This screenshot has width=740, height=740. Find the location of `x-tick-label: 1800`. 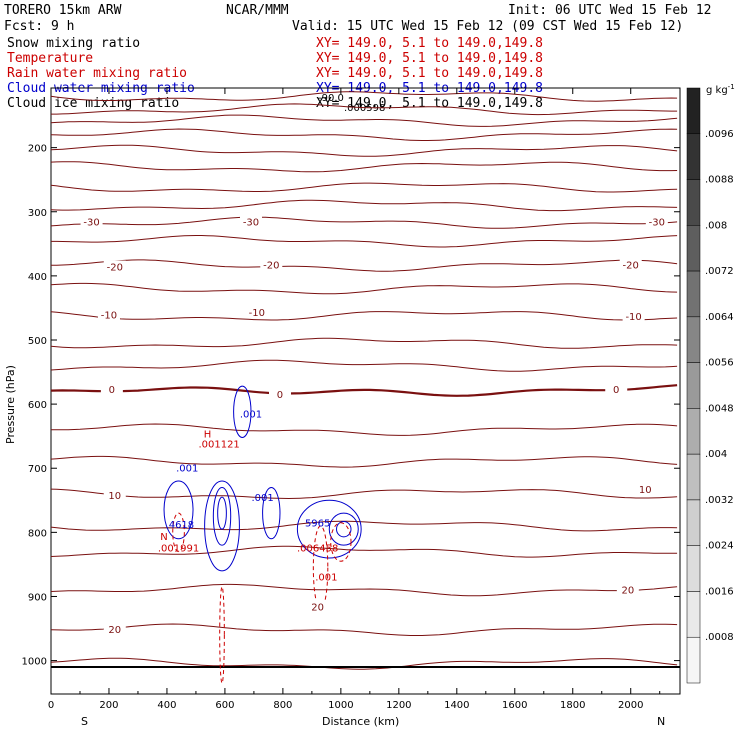

x-tick-label: 1800 is located at coordinates (572, 705).